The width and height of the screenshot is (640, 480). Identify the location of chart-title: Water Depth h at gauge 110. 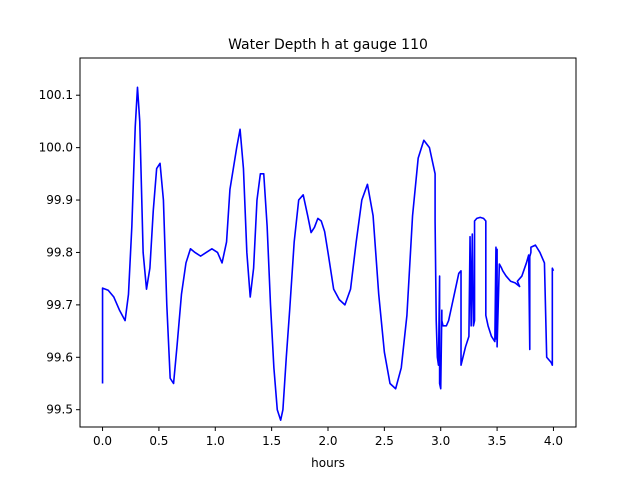
(328, 45).